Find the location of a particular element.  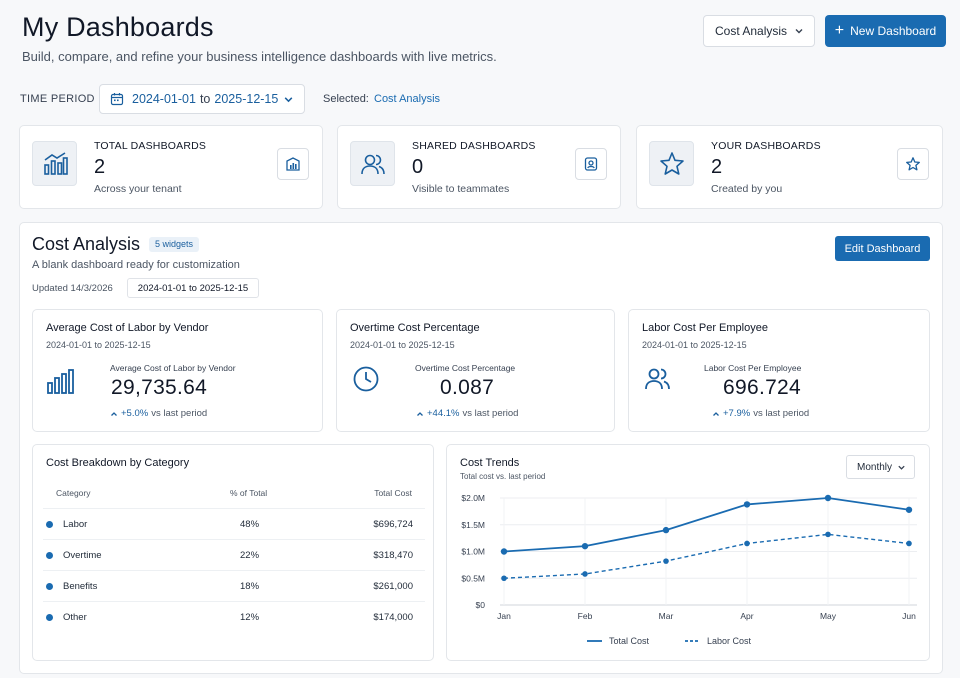

stat-caption: Created by you is located at coordinates (747, 189).